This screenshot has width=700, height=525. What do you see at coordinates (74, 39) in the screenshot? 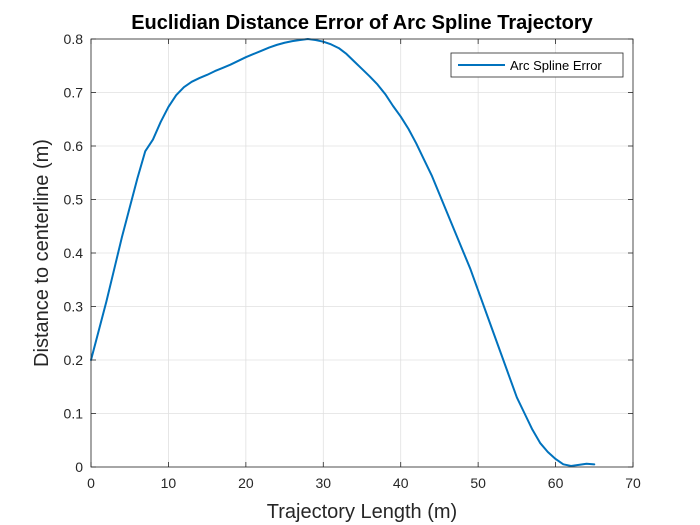
I see `y-tick-label: 0.8` at bounding box center [74, 39].